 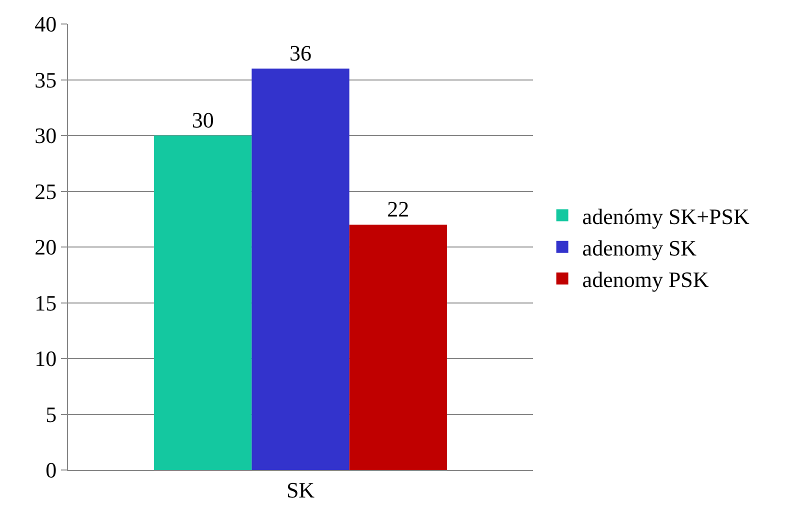 I want to click on data-label: 30, so click(x=203, y=120).